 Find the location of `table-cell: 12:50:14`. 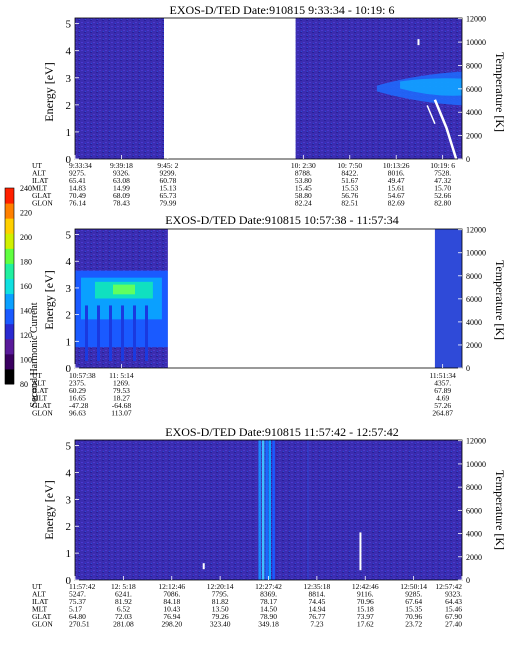

table-cell: 12:50:14 is located at coordinates (413, 586).